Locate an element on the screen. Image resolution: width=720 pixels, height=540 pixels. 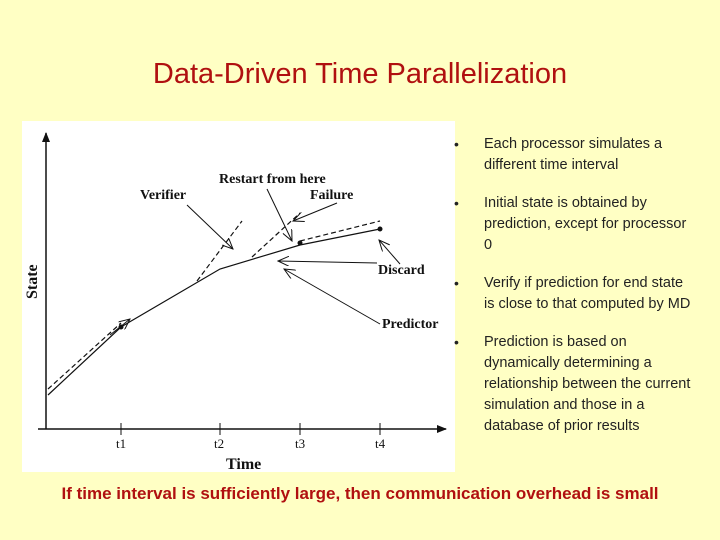
tick-label-t4: t4 is located at coordinates (380, 443).